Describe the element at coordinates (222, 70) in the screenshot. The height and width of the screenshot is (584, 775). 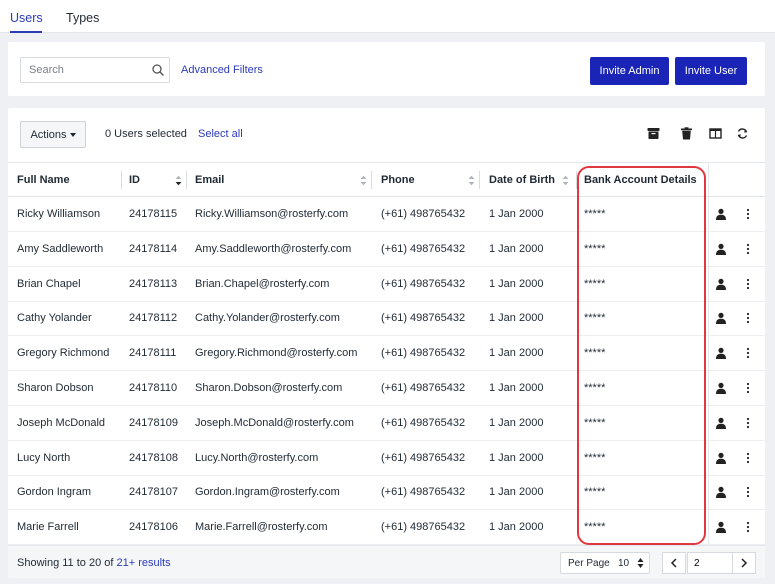
I see `advanced-filters-link: Advanced Filters` at that location.